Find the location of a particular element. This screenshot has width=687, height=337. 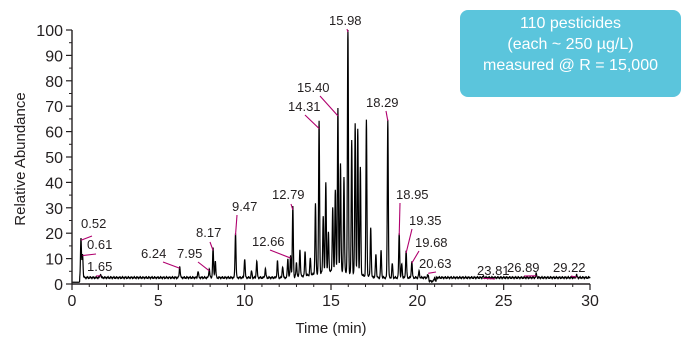

peak-label: 0.61 is located at coordinates (99, 244).